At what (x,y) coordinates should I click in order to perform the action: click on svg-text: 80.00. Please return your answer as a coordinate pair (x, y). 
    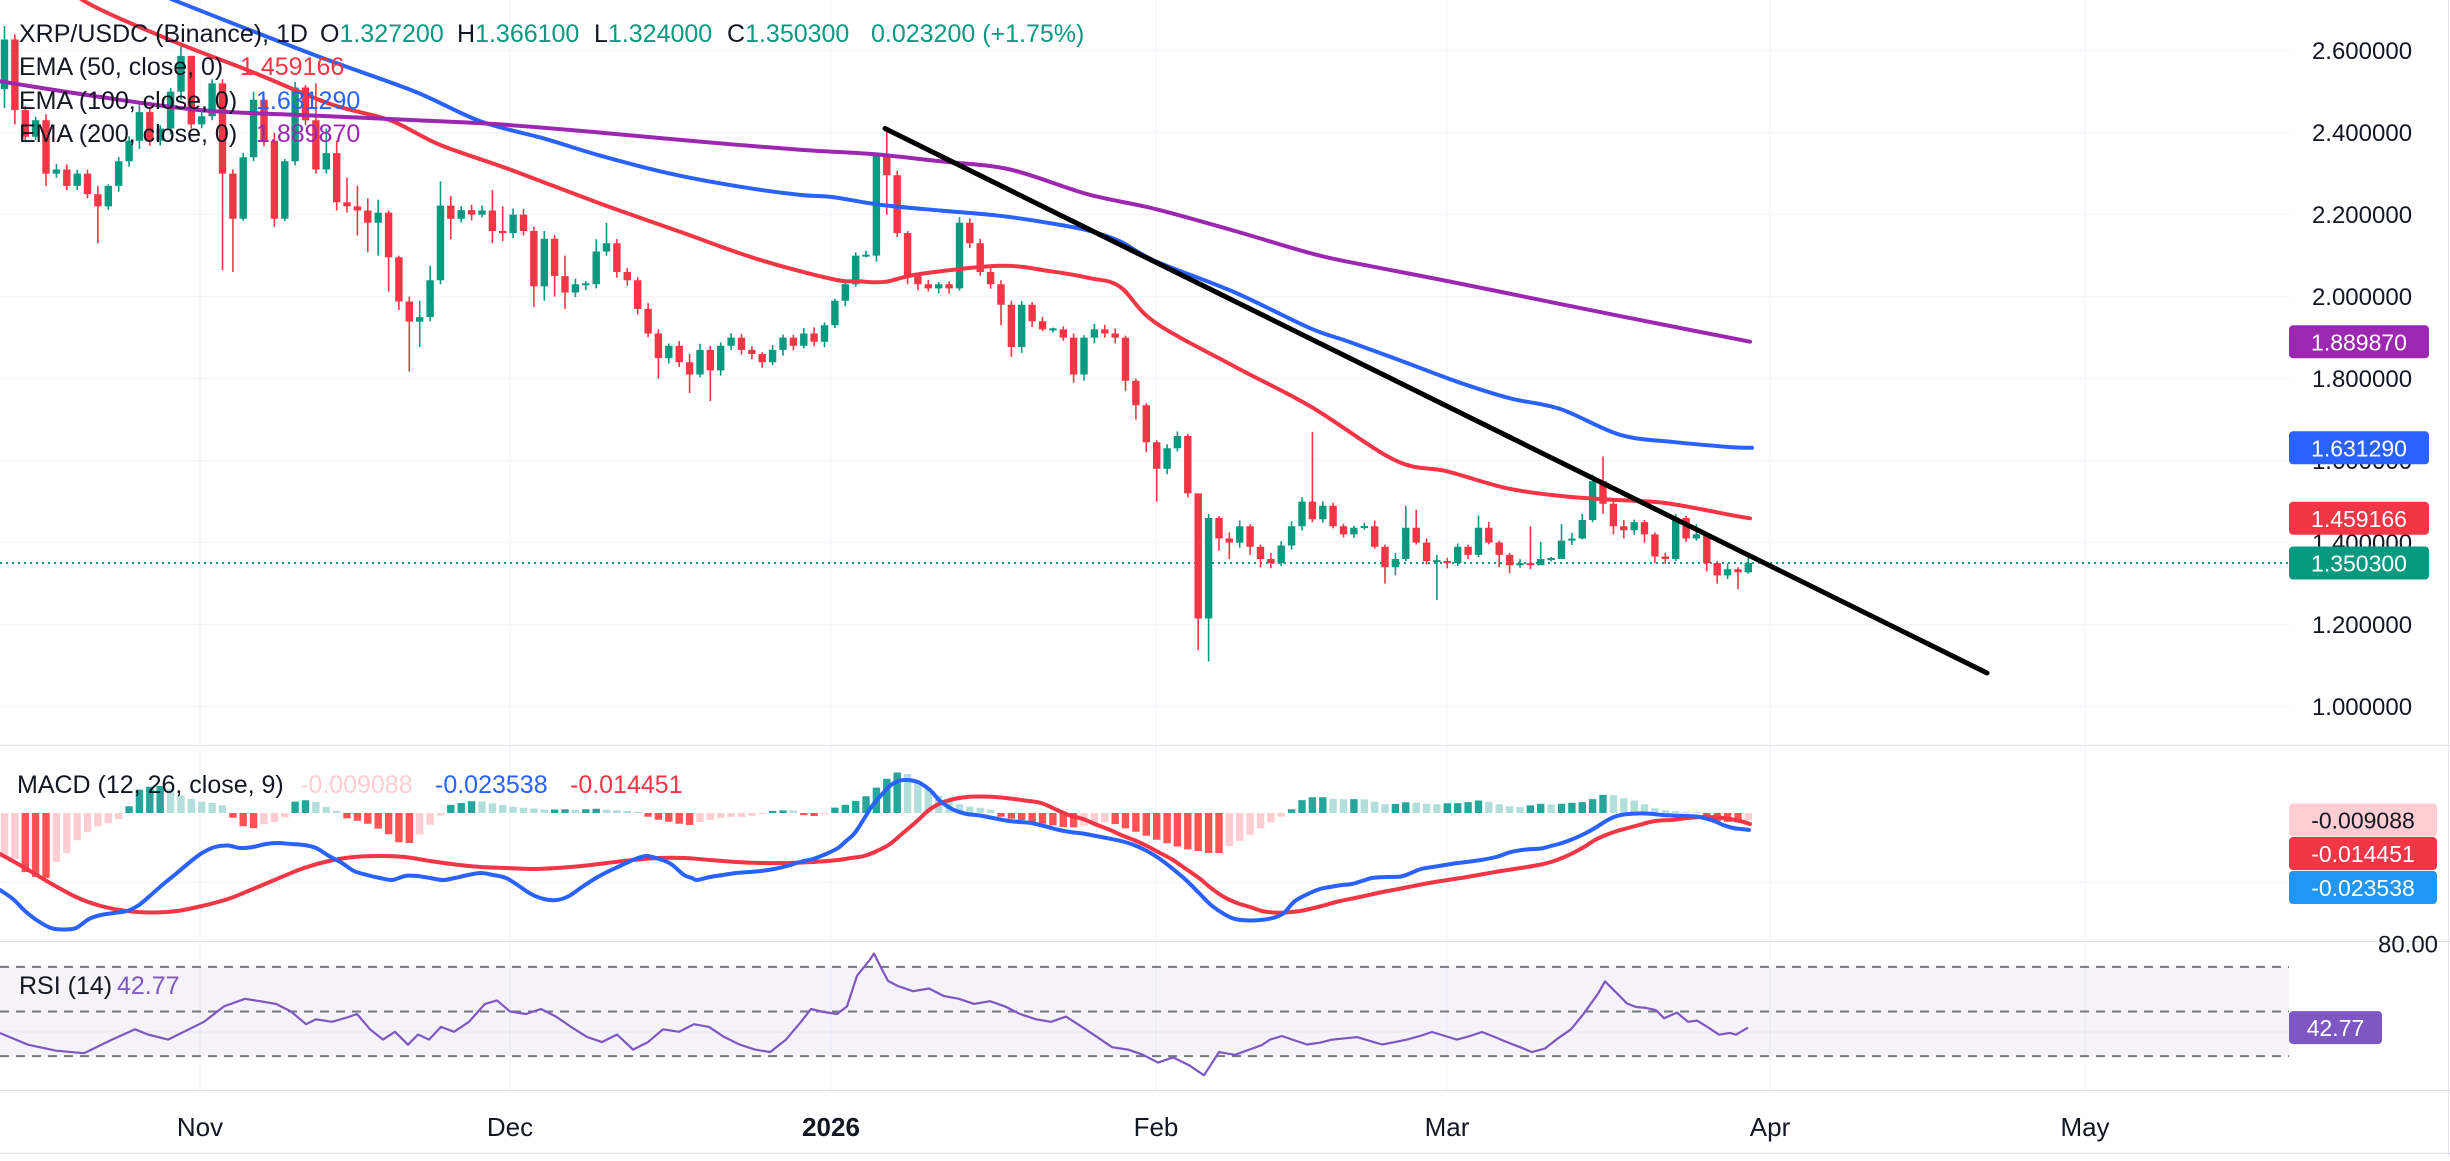
    Looking at the image, I should click on (2408, 945).